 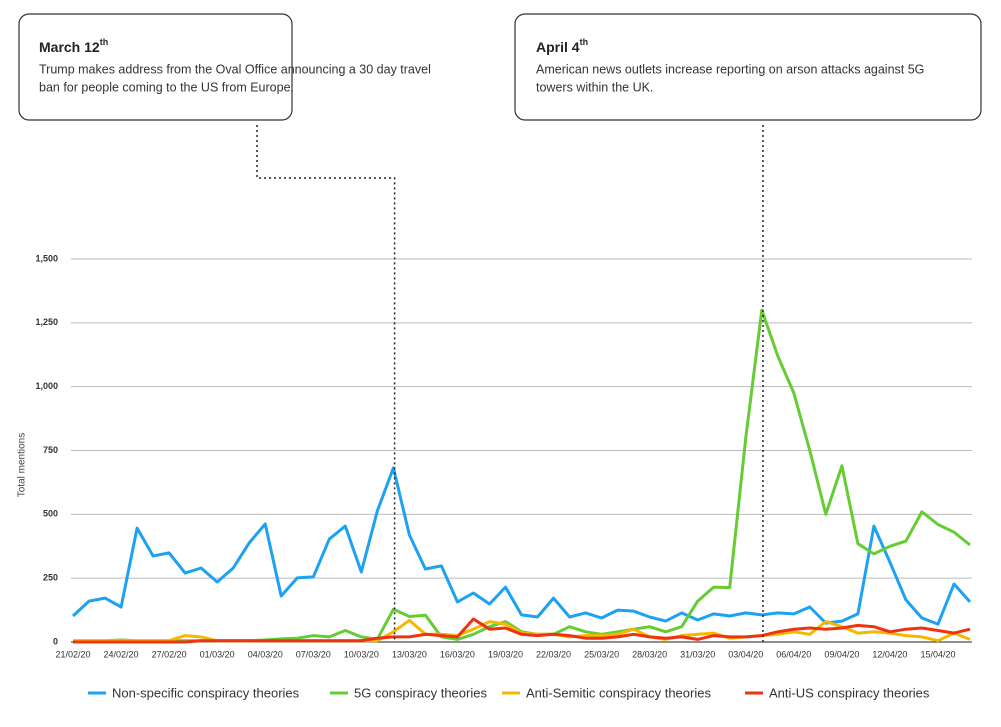 What do you see at coordinates (69, 47) in the screenshot?
I see `annotation-title-text: March 12` at bounding box center [69, 47].